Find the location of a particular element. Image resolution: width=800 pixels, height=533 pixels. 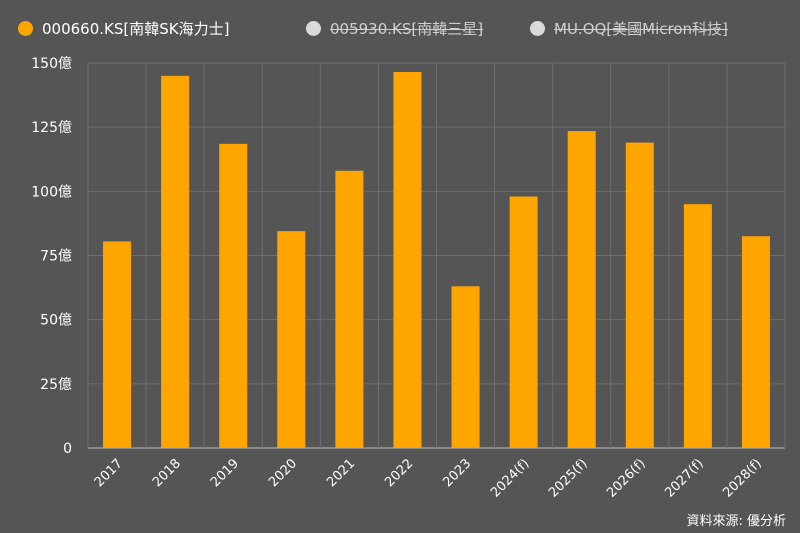

legend-label: MU.OQ[美國Micron科技] is located at coordinates (641, 29).